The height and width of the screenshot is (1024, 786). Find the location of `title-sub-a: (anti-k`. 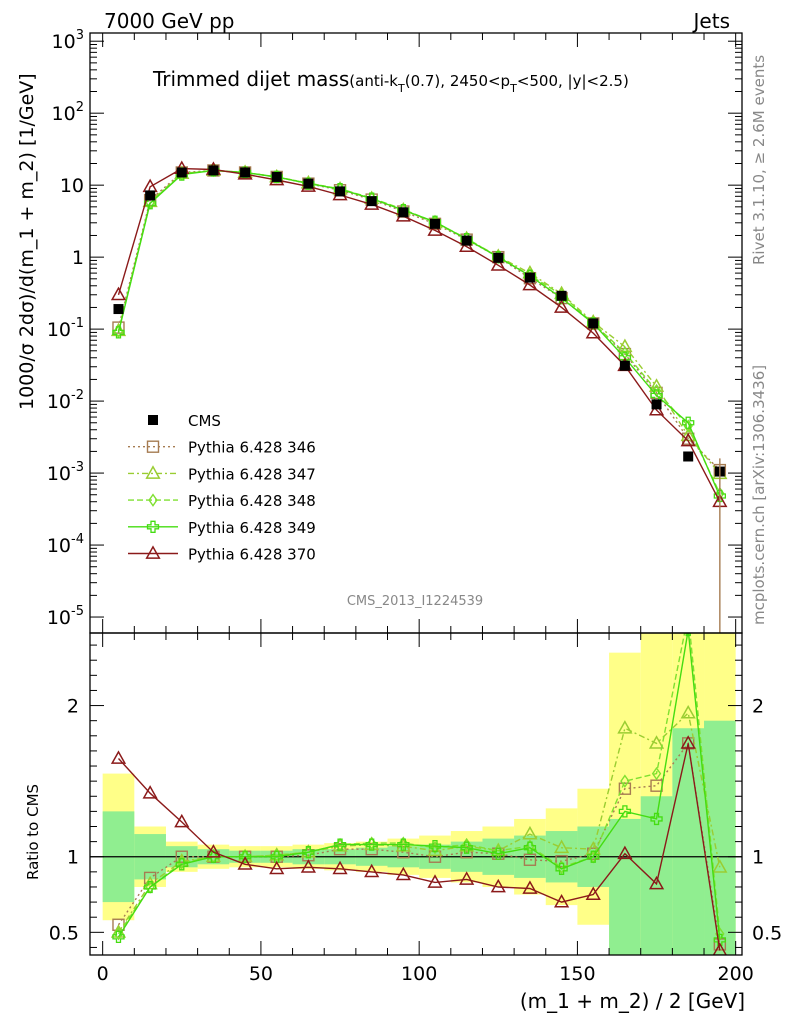

title-sub-a: (anti-k is located at coordinates (373, 81).